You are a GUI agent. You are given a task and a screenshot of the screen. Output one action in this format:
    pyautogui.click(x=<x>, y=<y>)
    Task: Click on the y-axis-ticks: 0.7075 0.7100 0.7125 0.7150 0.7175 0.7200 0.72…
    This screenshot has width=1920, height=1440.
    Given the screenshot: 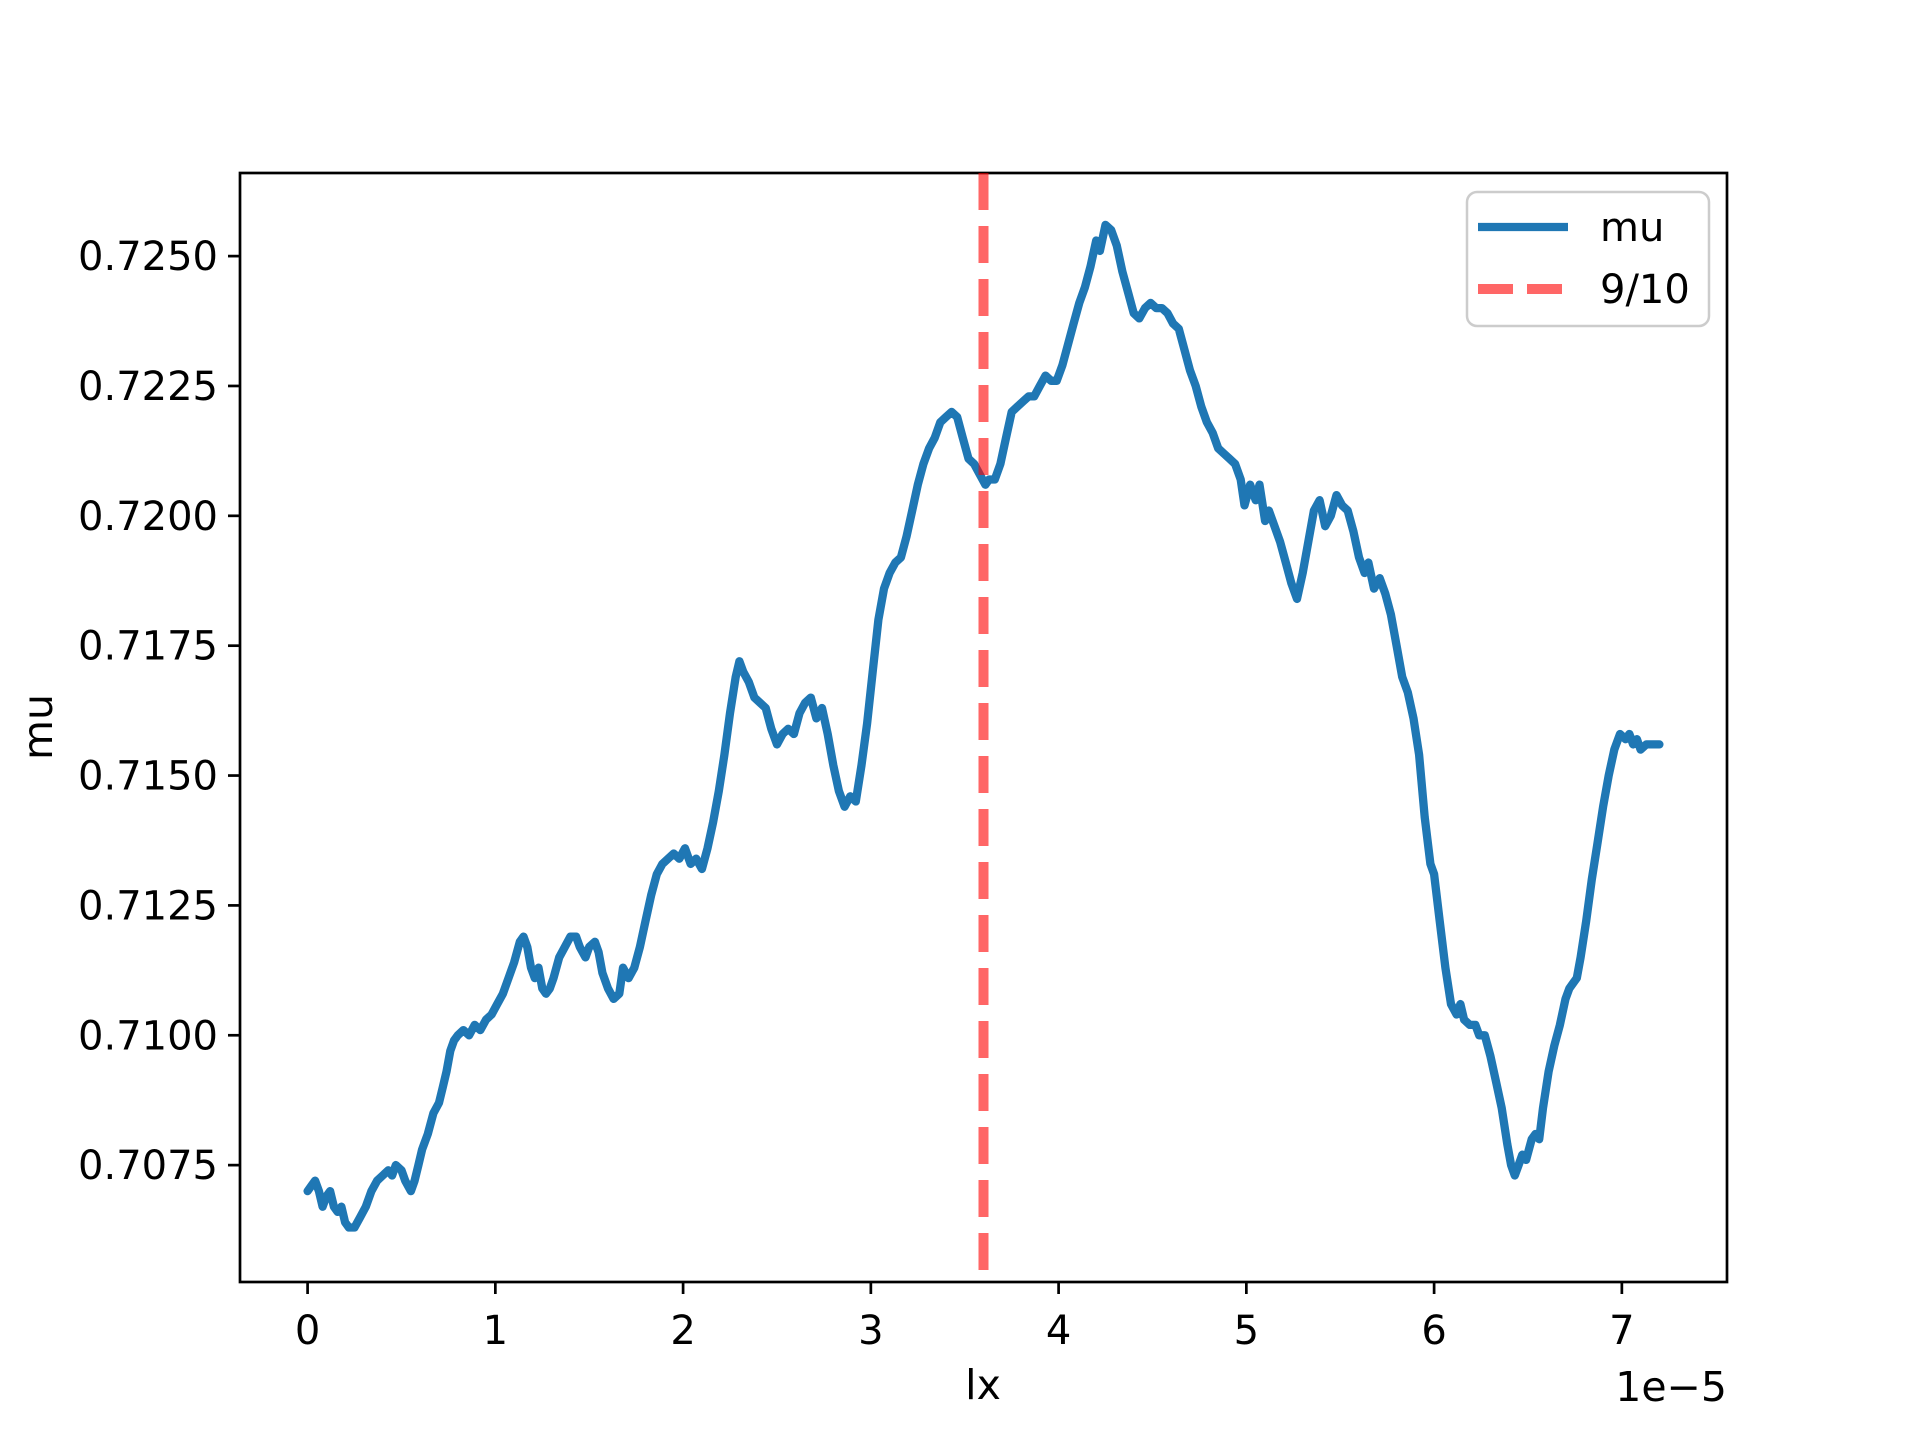 What is the action you would take?
    pyautogui.click(x=159, y=711)
    